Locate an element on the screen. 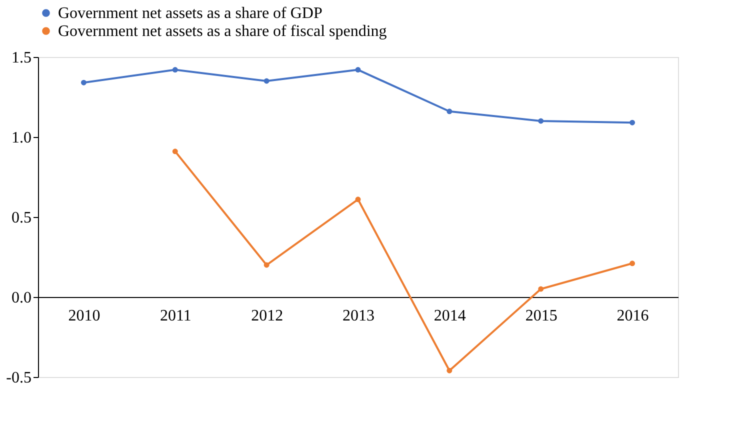 The width and height of the screenshot is (736, 429). x-tick-label: 2012 is located at coordinates (267, 316).